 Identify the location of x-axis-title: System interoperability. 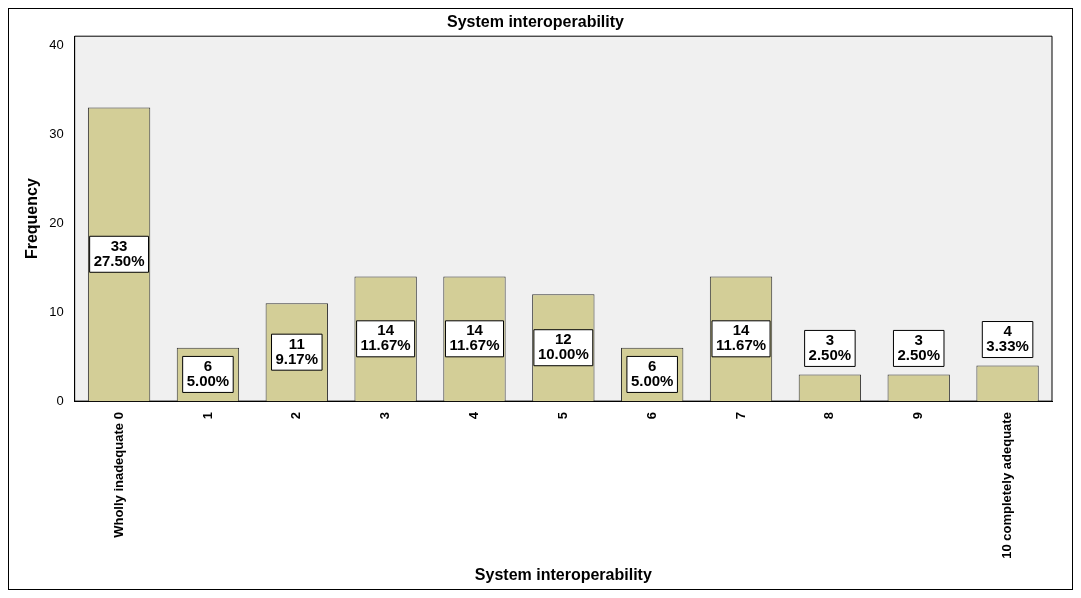
(563, 574).